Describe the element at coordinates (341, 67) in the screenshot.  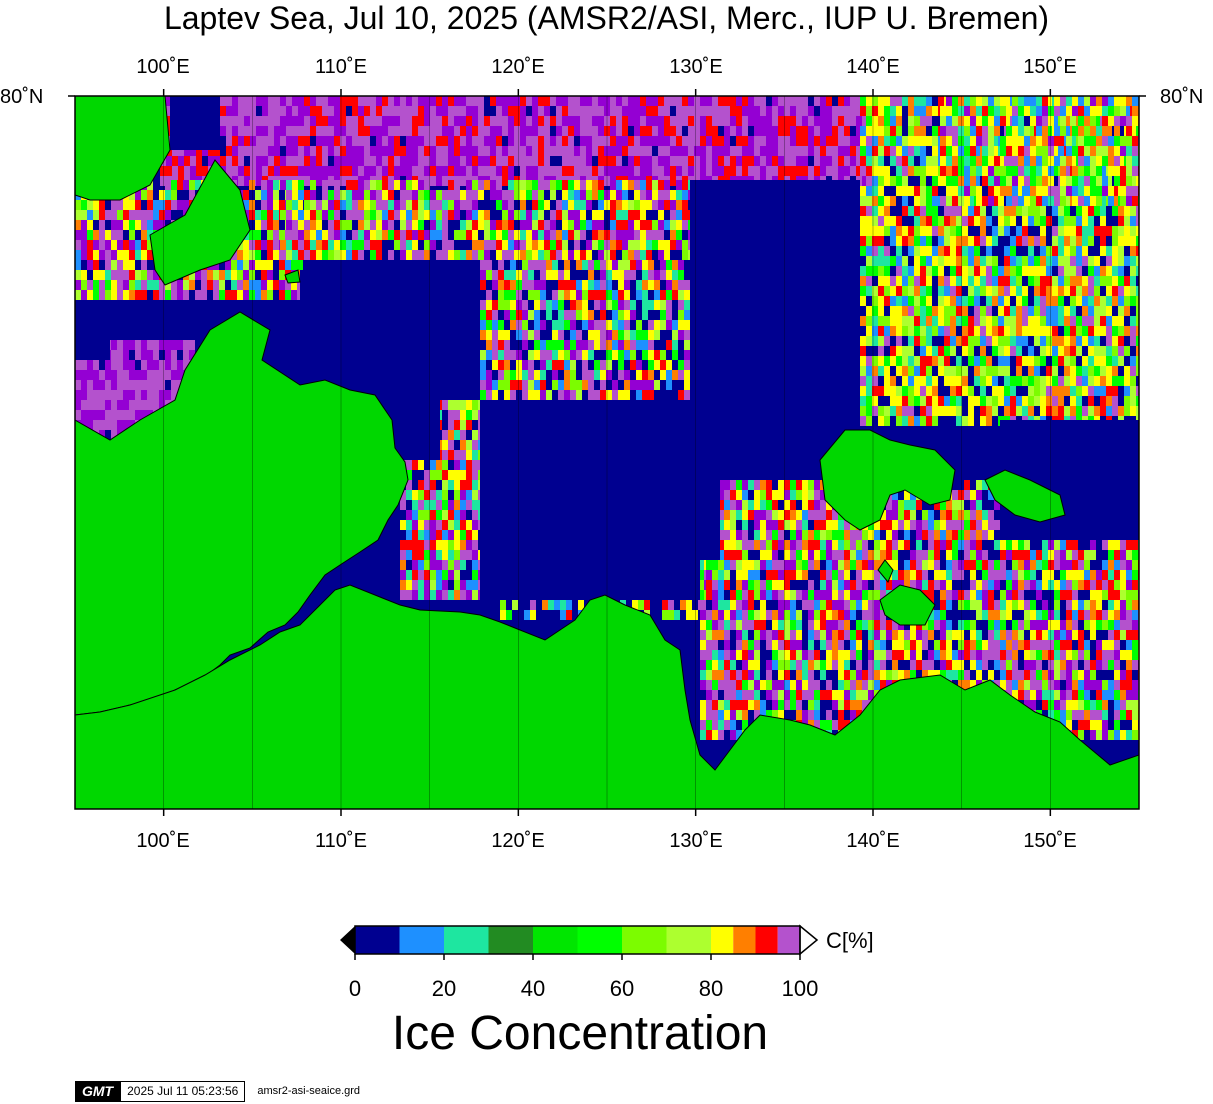
I see `lon-label-top-110: 110˚E` at that location.